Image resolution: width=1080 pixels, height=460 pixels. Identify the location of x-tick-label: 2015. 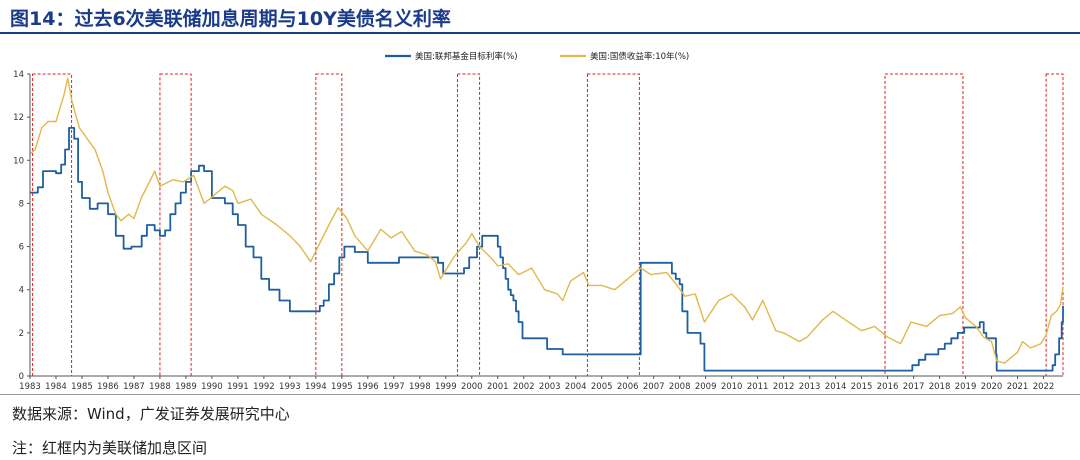
(862, 387).